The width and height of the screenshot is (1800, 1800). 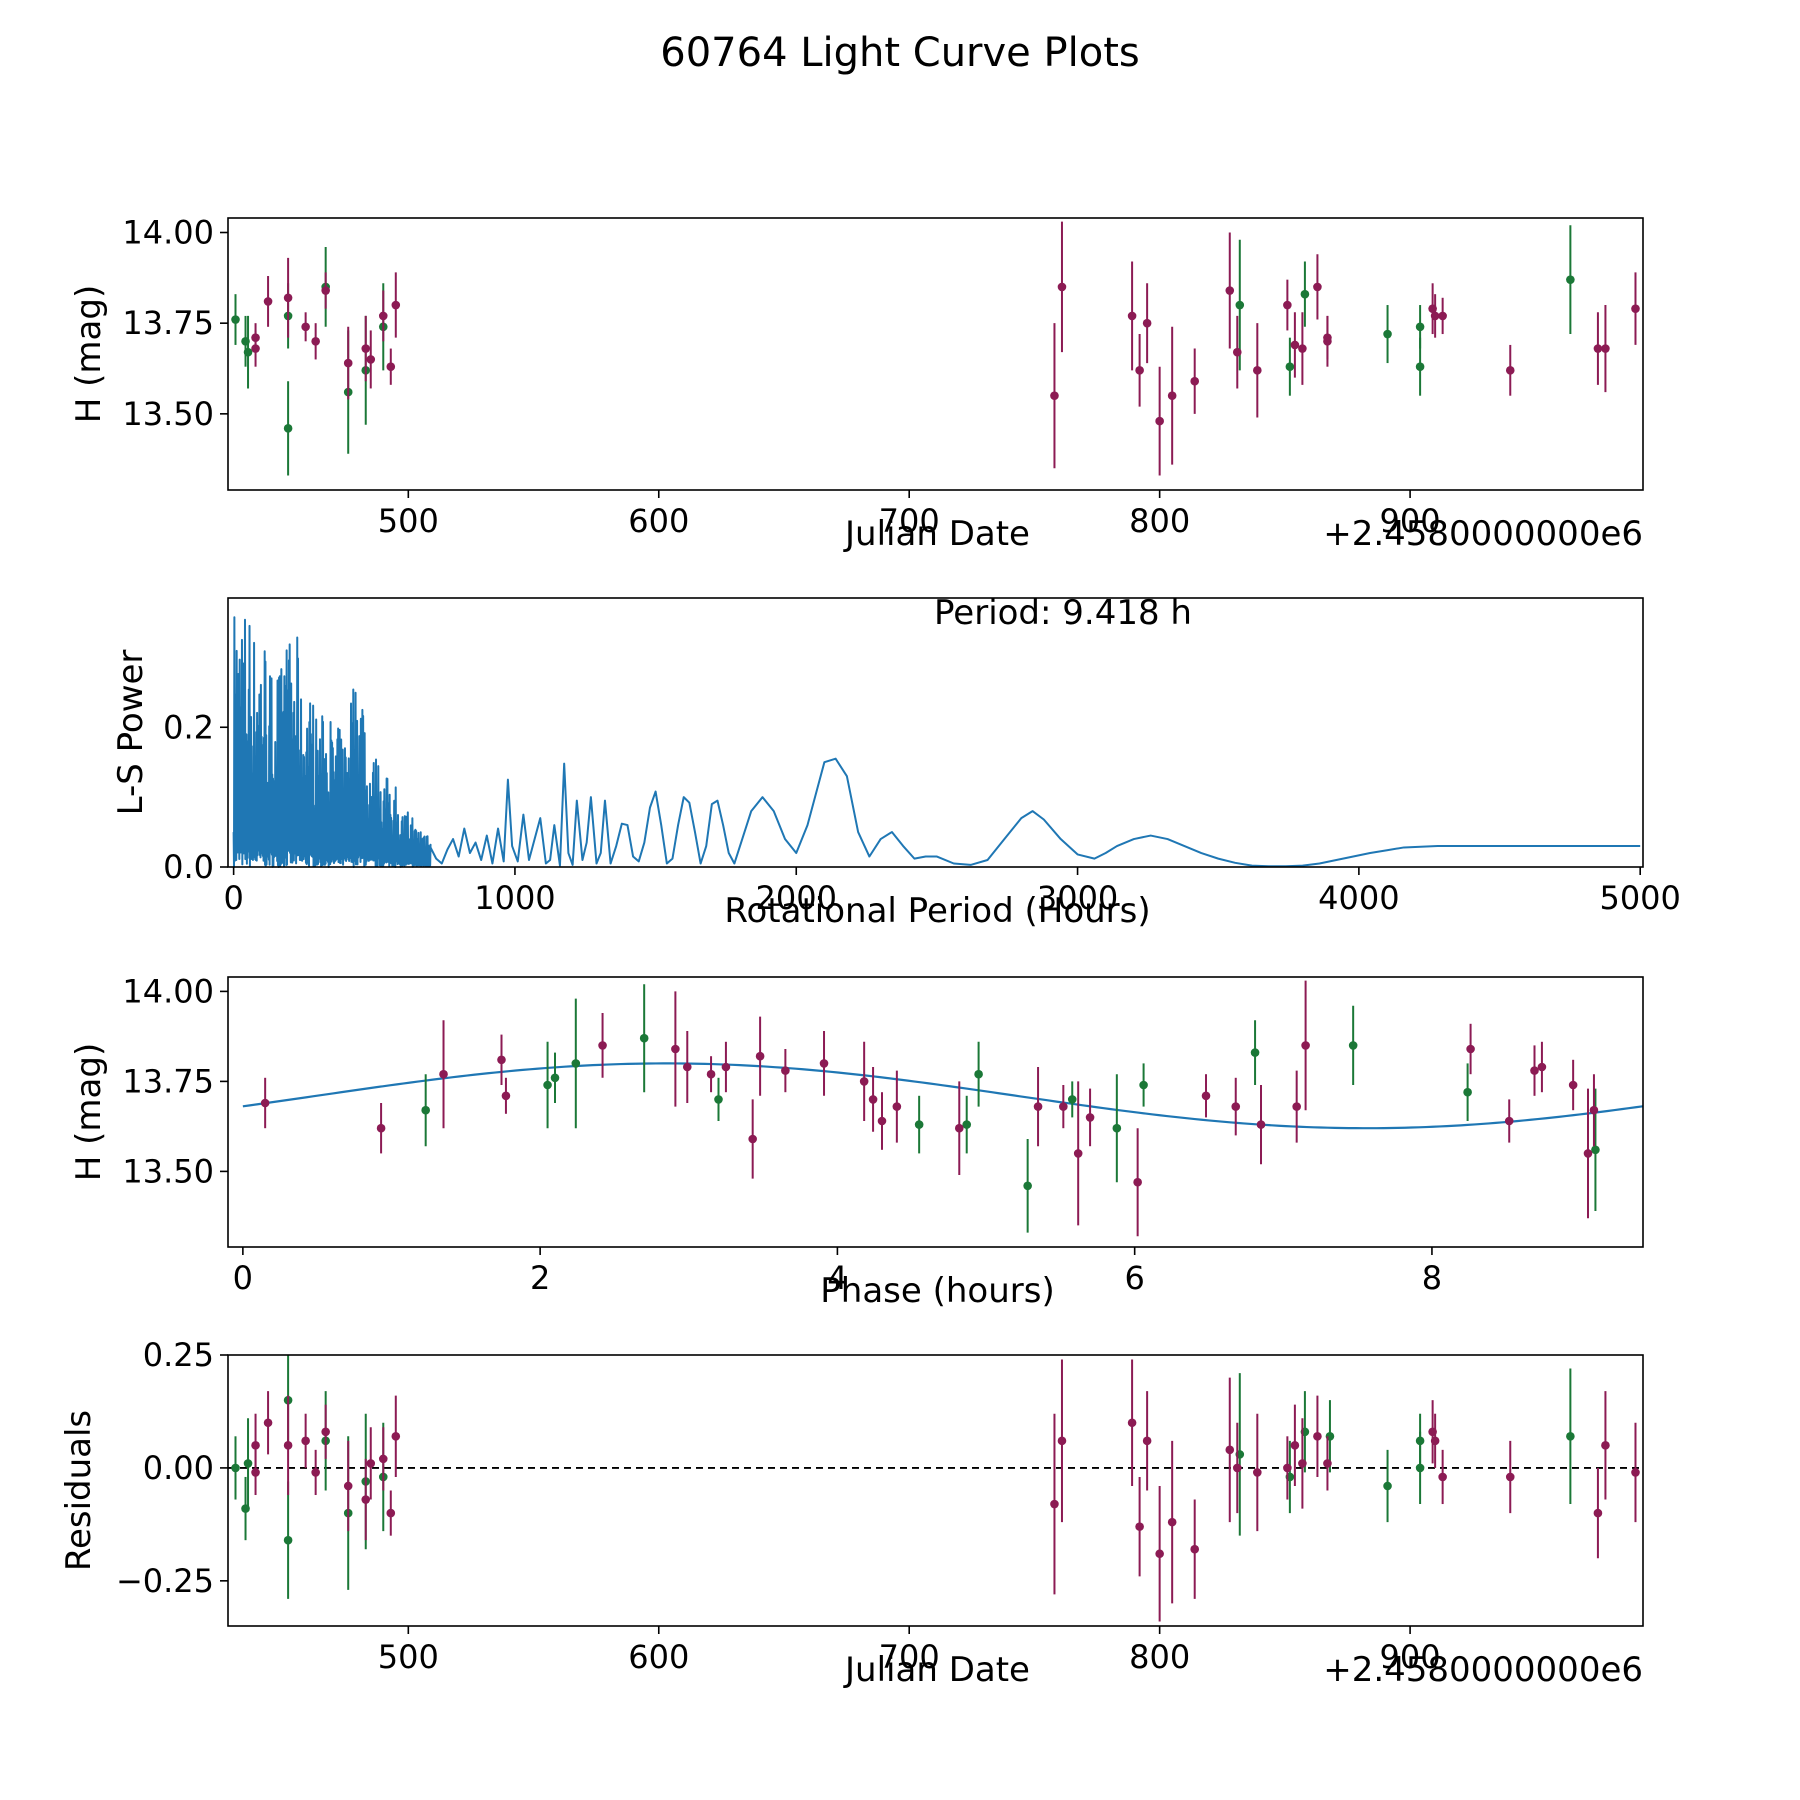 I want to click on y-tick-label: 13.50, so click(x=168, y=1171).